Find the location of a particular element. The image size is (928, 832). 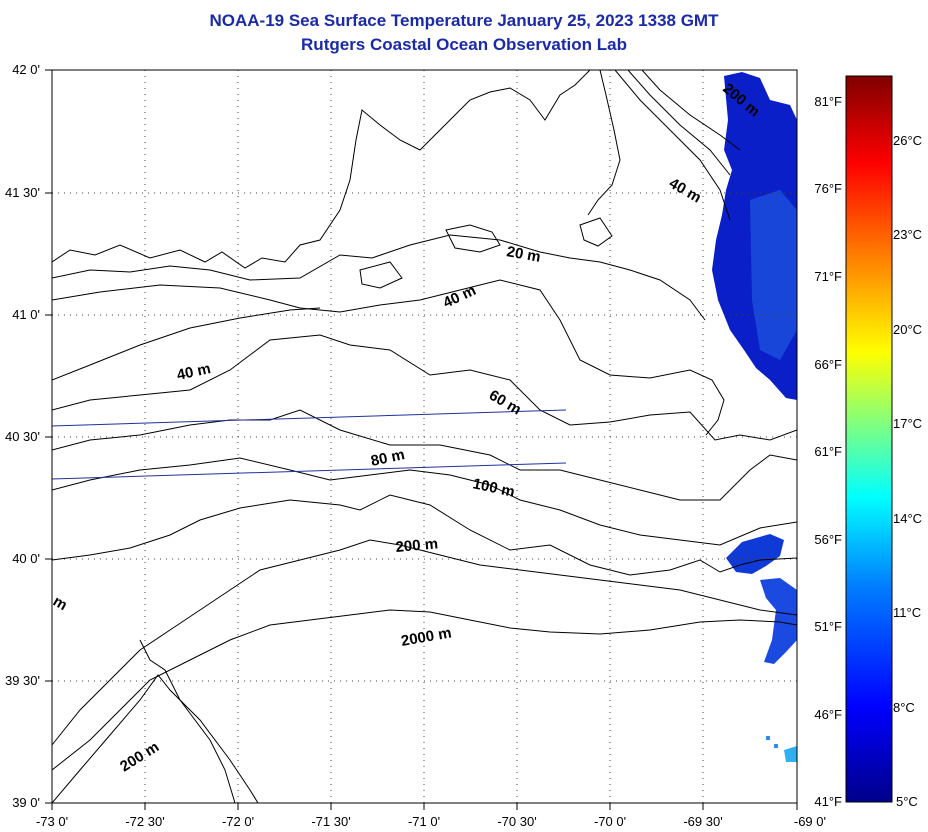

contour-40m-north is located at coordinates (388, 357).